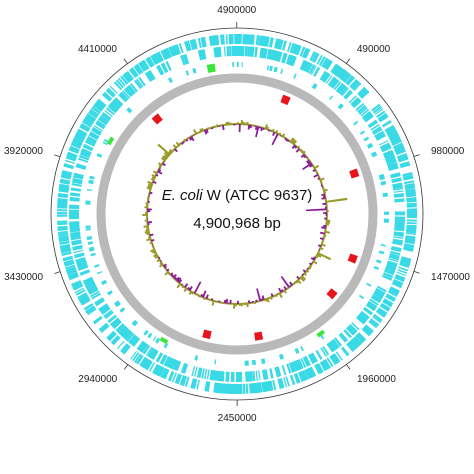  Describe the element at coordinates (23, 277) in the screenshot. I see `tick-label: 3430000` at that location.